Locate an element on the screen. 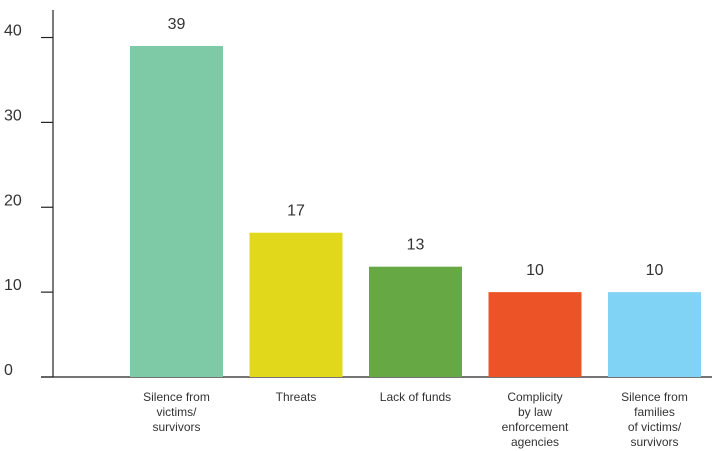 The height and width of the screenshot is (451, 725). data-label: 39 is located at coordinates (177, 24).